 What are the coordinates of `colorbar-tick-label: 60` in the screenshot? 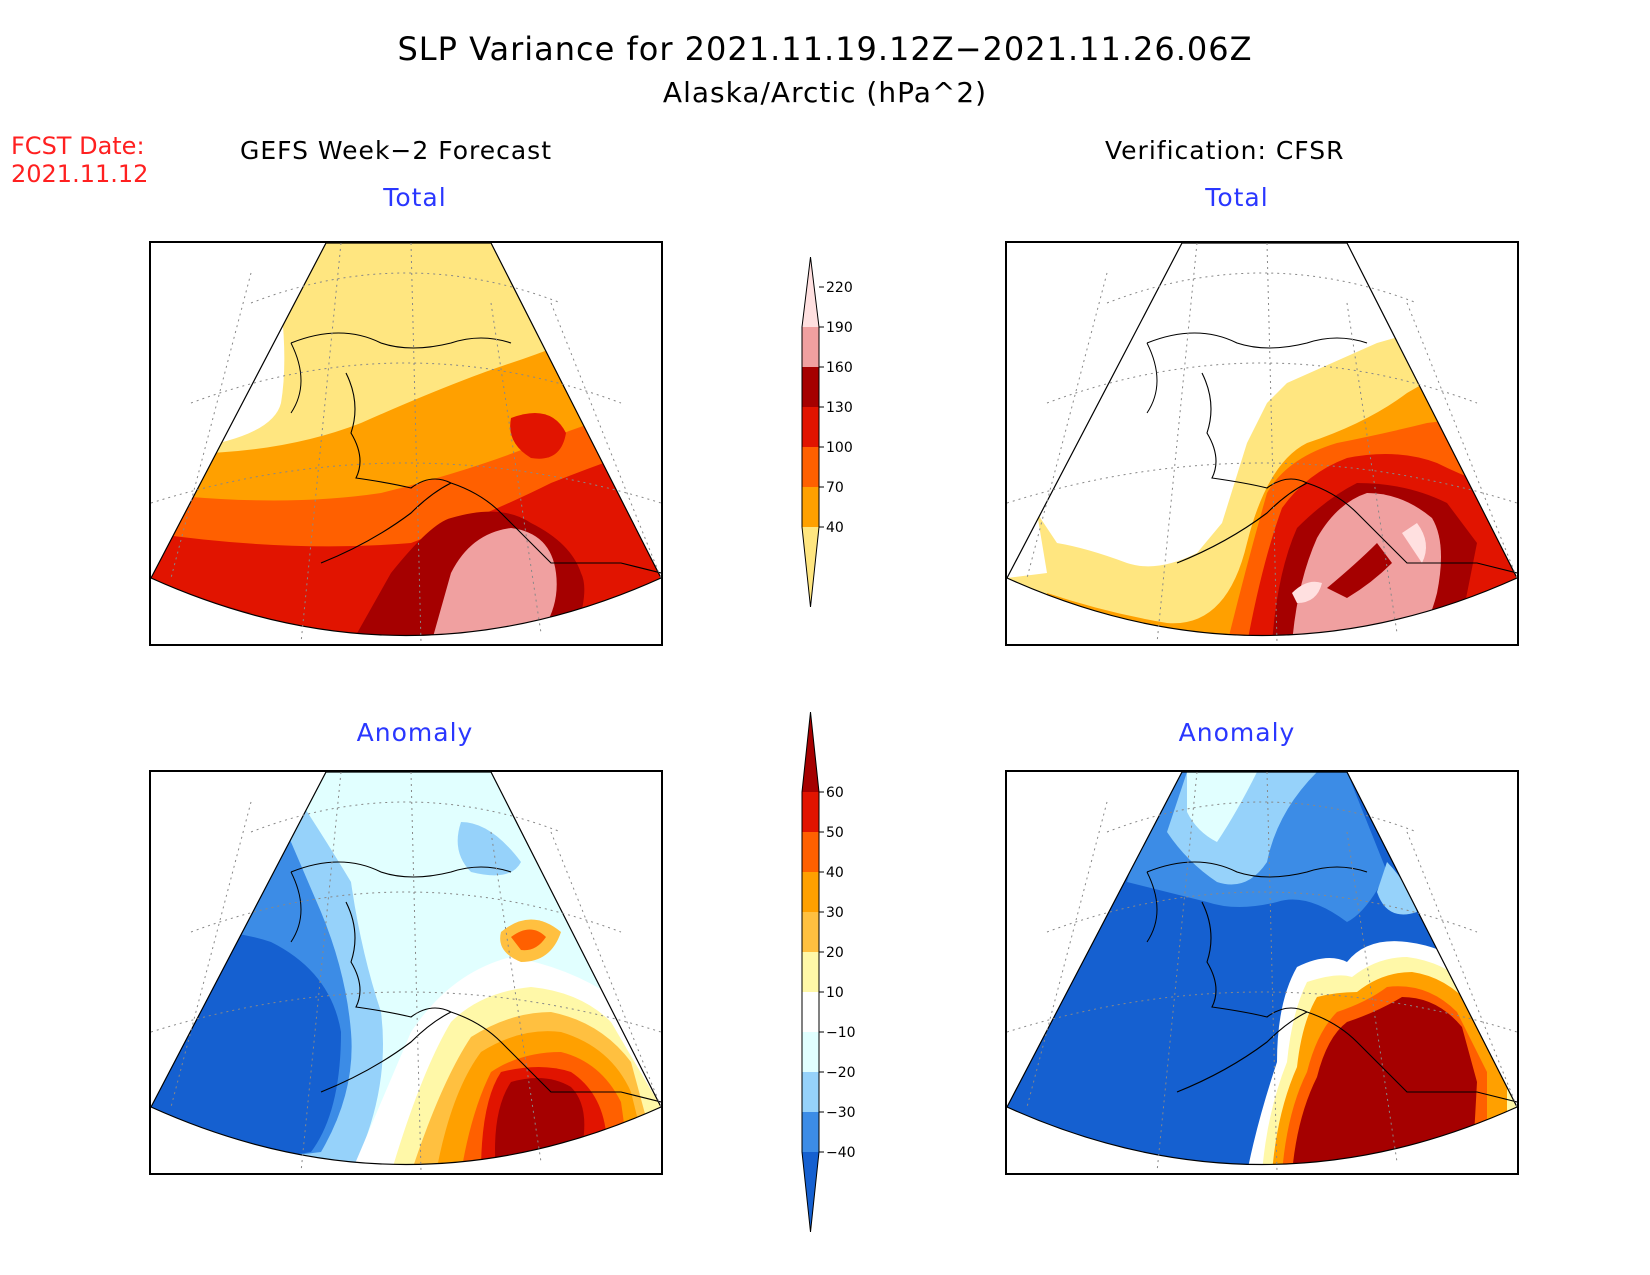 It's located at (835, 793).